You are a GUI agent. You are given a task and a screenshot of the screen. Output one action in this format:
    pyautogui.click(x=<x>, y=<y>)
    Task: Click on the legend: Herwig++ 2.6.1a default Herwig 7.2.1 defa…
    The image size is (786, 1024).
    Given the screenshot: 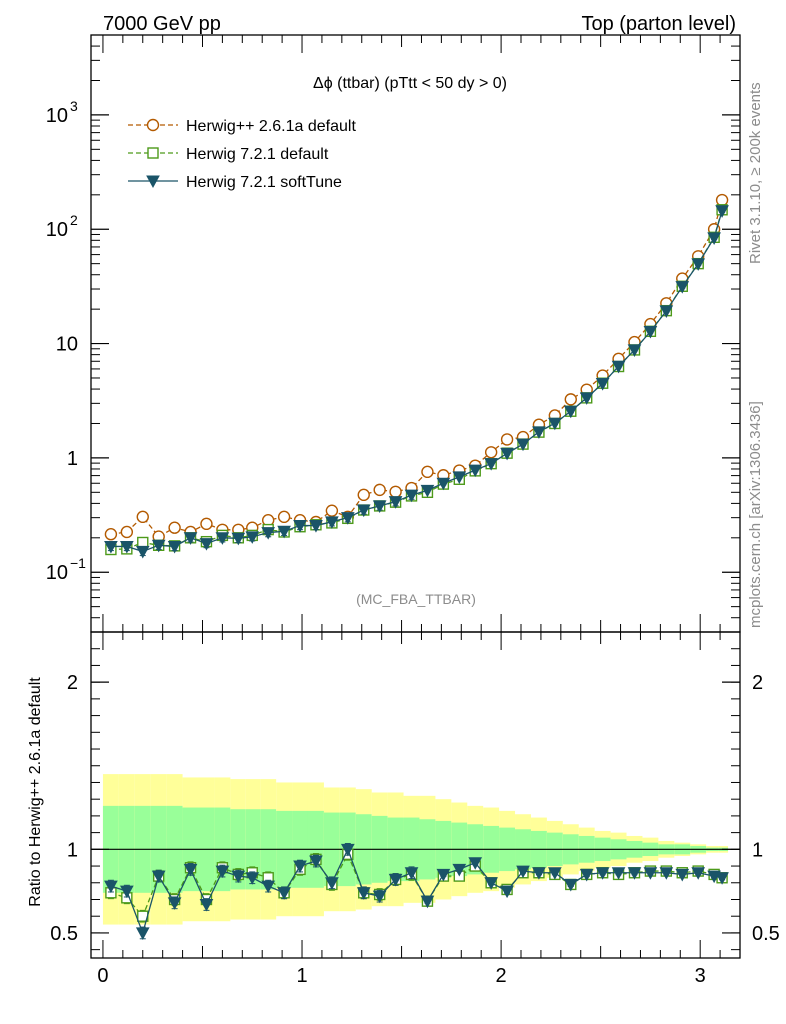 What is the action you would take?
    pyautogui.click(x=242, y=154)
    